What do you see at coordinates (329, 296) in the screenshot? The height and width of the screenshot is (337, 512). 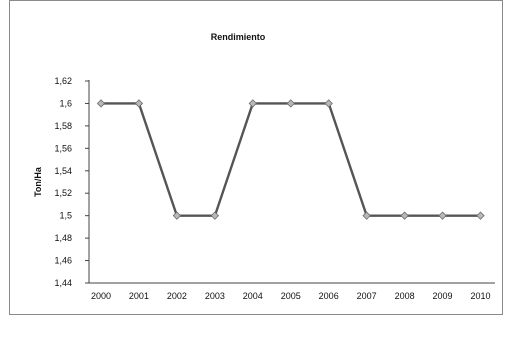 I see `x-tick-label: 2006` at bounding box center [329, 296].